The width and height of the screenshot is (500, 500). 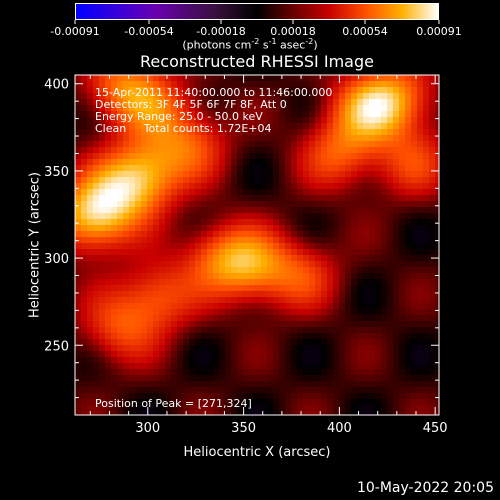 I want to click on y-tick-label: 300, so click(x=56, y=259).